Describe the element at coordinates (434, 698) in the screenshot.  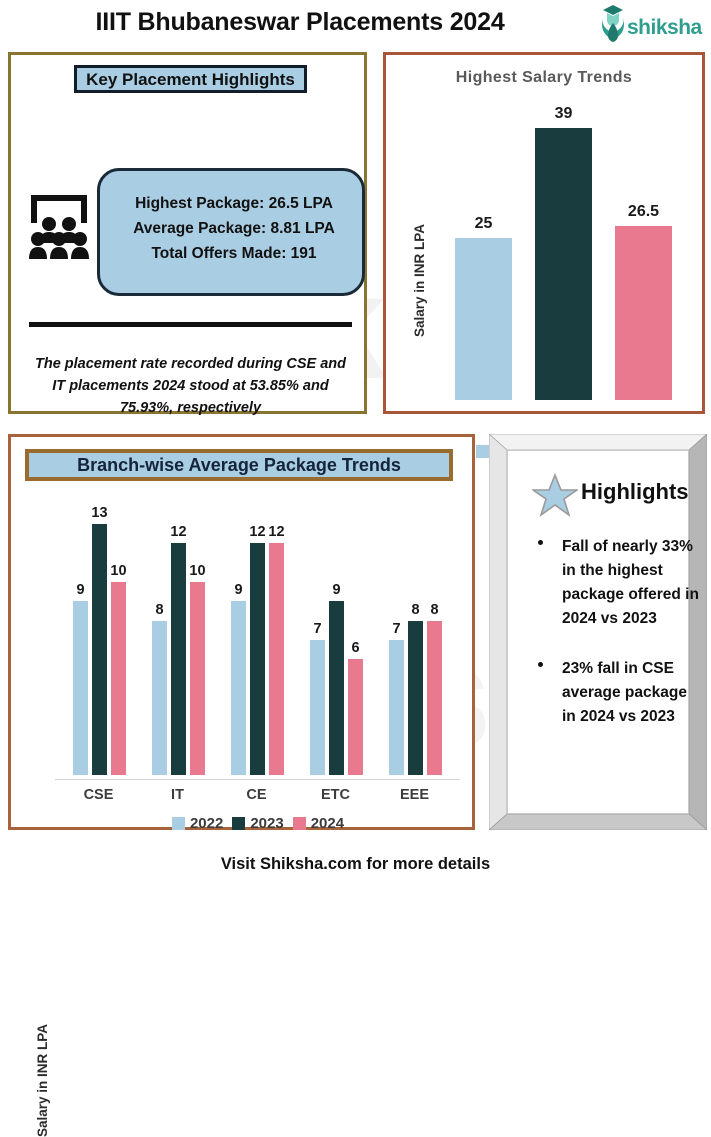
I see `bar-EEE-2024` at that location.